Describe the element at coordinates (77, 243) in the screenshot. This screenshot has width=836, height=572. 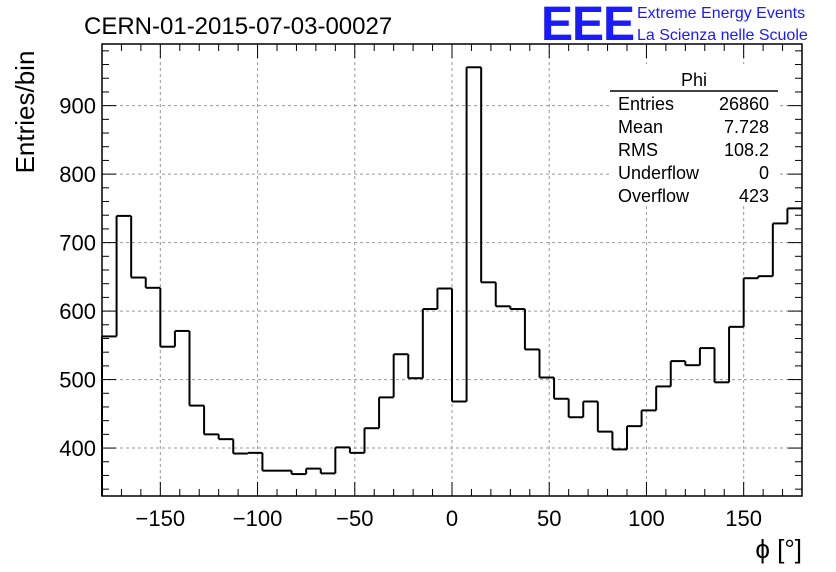
I see `y-tick-label: 700` at that location.